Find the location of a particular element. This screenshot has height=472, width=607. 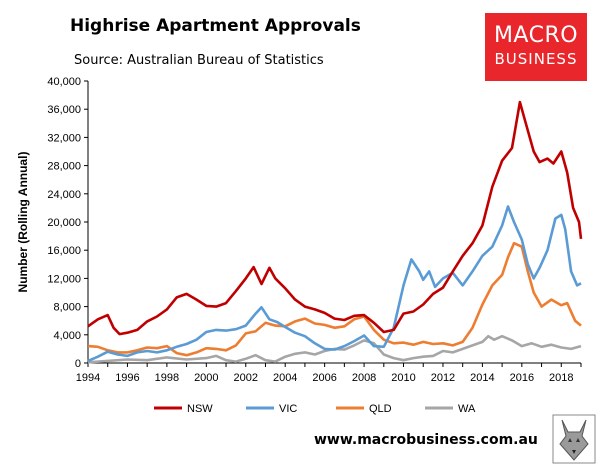

y-tick-label: 40,000 is located at coordinates (64, 82).